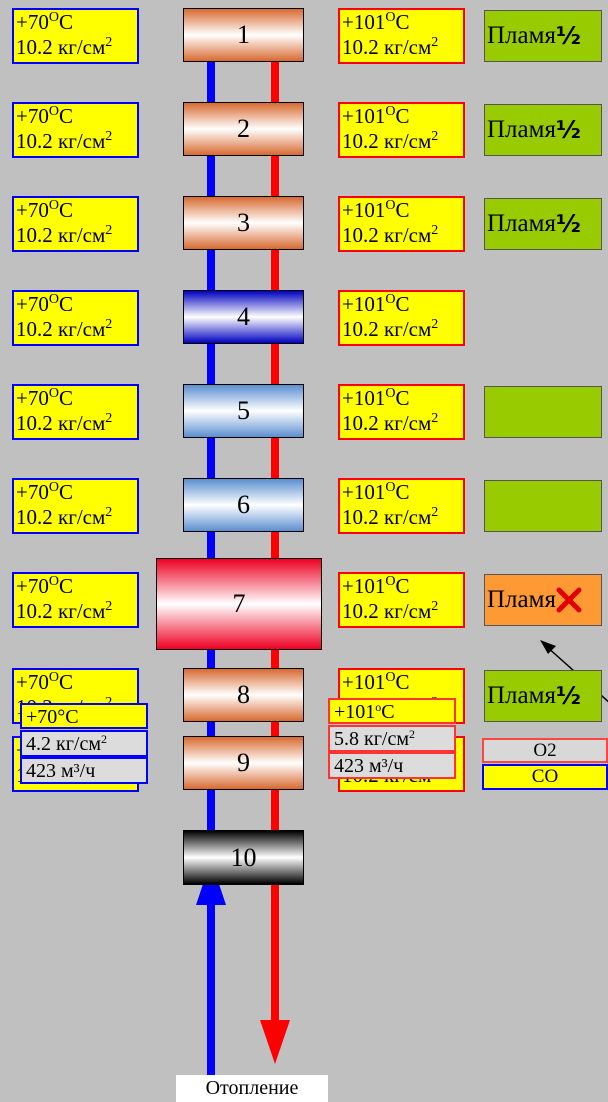 The image size is (608, 1102). I want to click on footer-label: Отопление, so click(252, 1088).